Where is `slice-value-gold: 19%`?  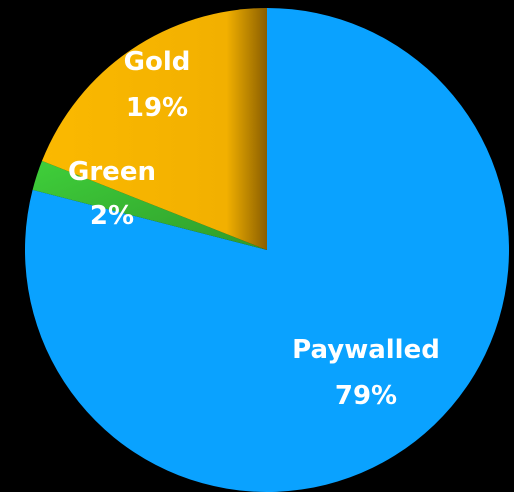
slice-value-gold: 19% is located at coordinates (157, 108).